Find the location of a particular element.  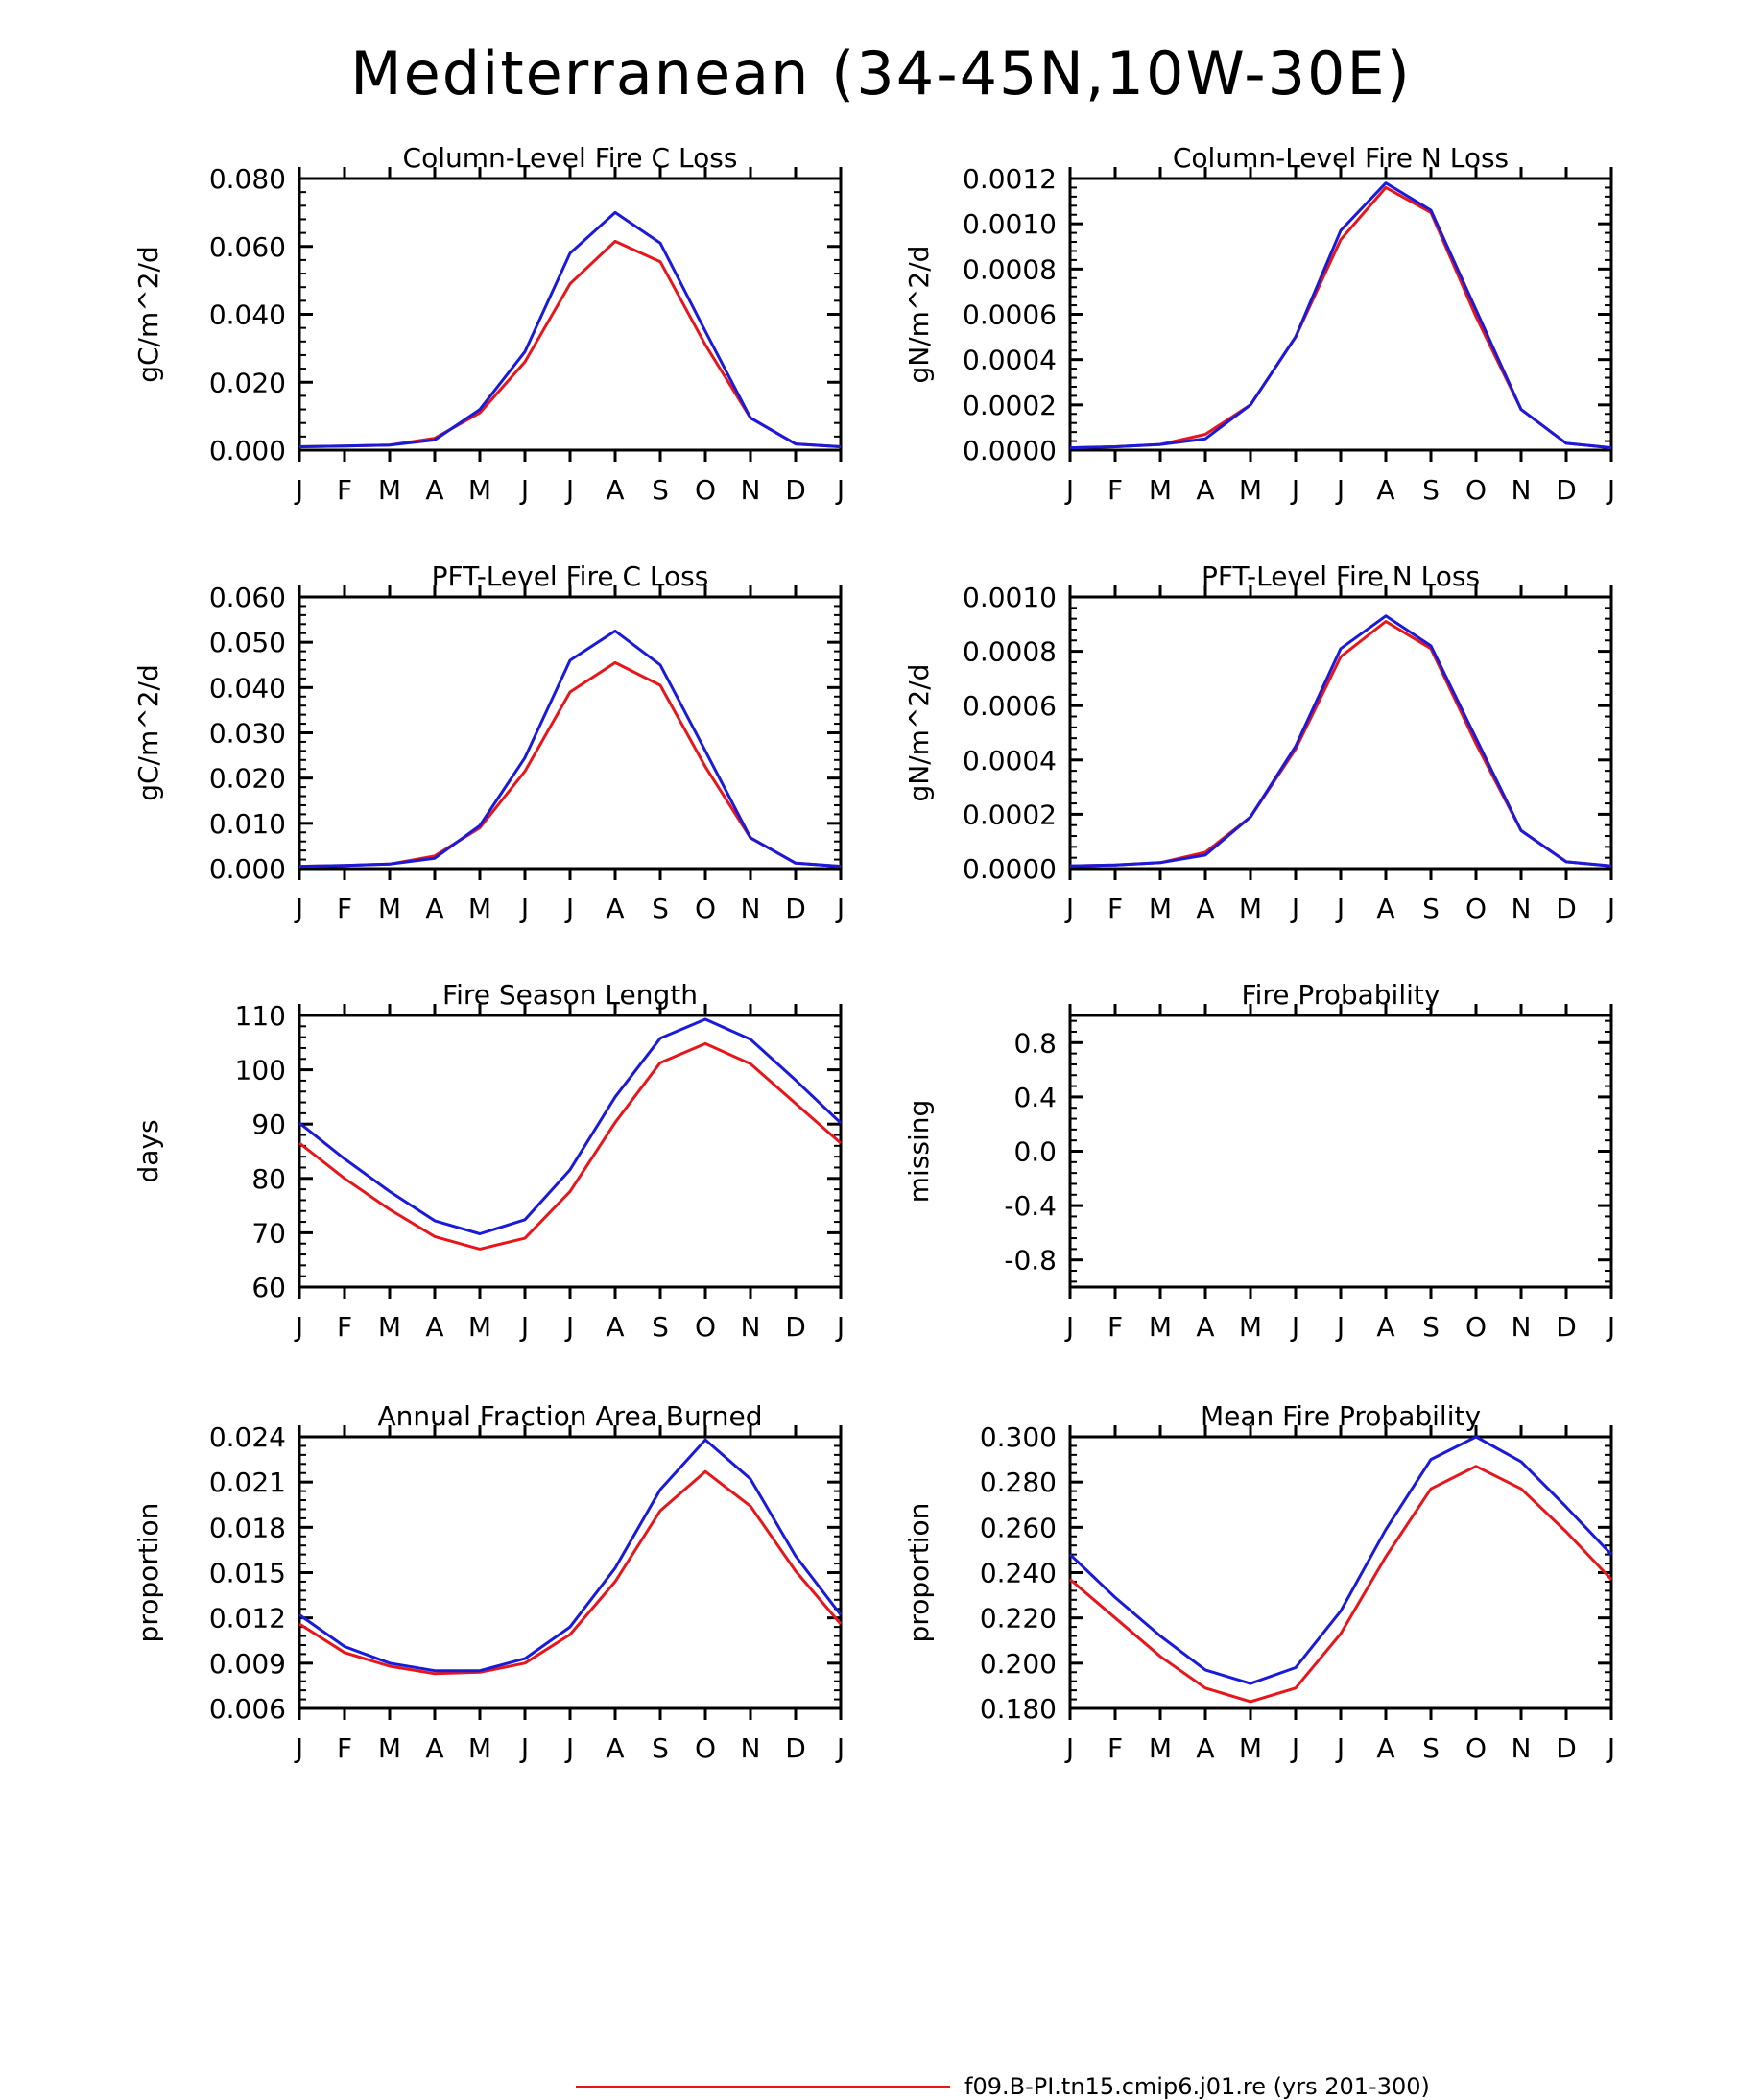

y-tick-label: 0.8 is located at coordinates (1035, 1043).